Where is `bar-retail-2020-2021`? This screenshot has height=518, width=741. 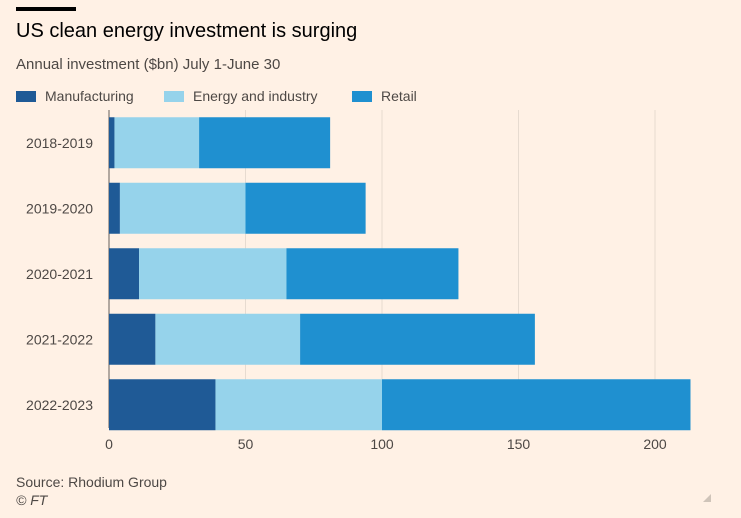 bar-retail-2020-2021 is located at coordinates (372, 274).